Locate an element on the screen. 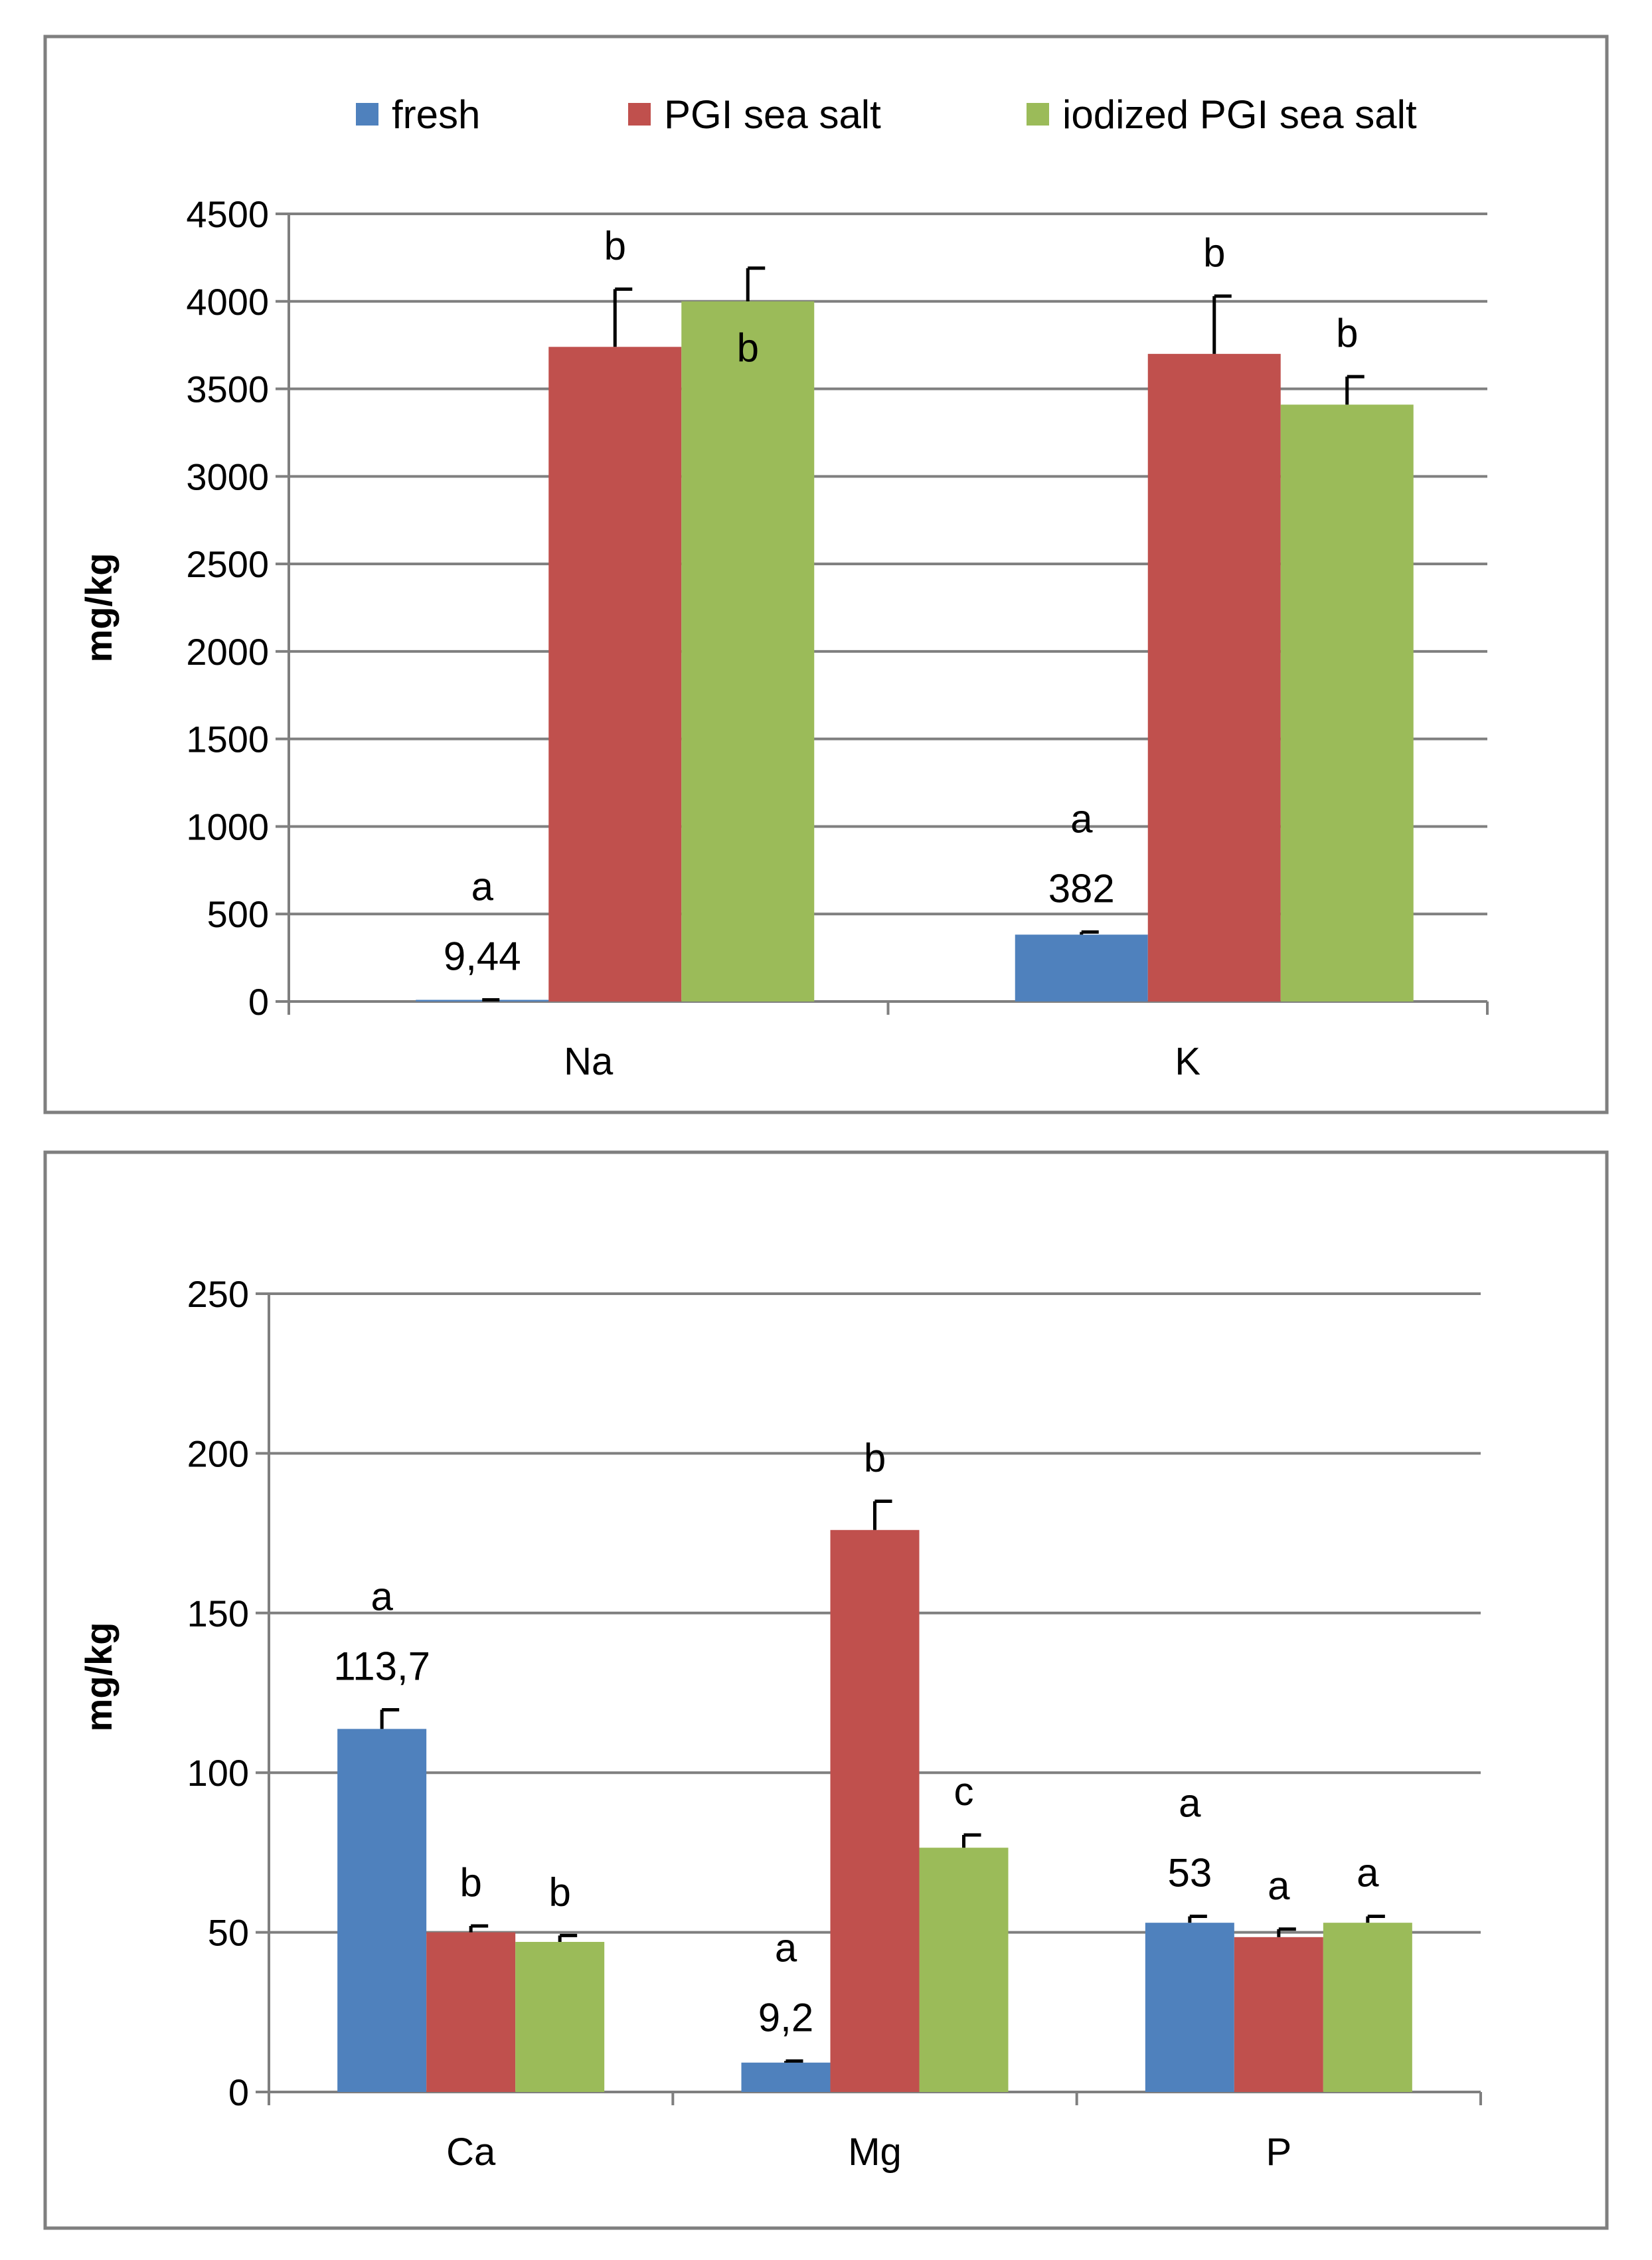 Image resolution: width=1652 pixels, height=2260 pixels. x-category-label-na: Na is located at coordinates (589, 1061).